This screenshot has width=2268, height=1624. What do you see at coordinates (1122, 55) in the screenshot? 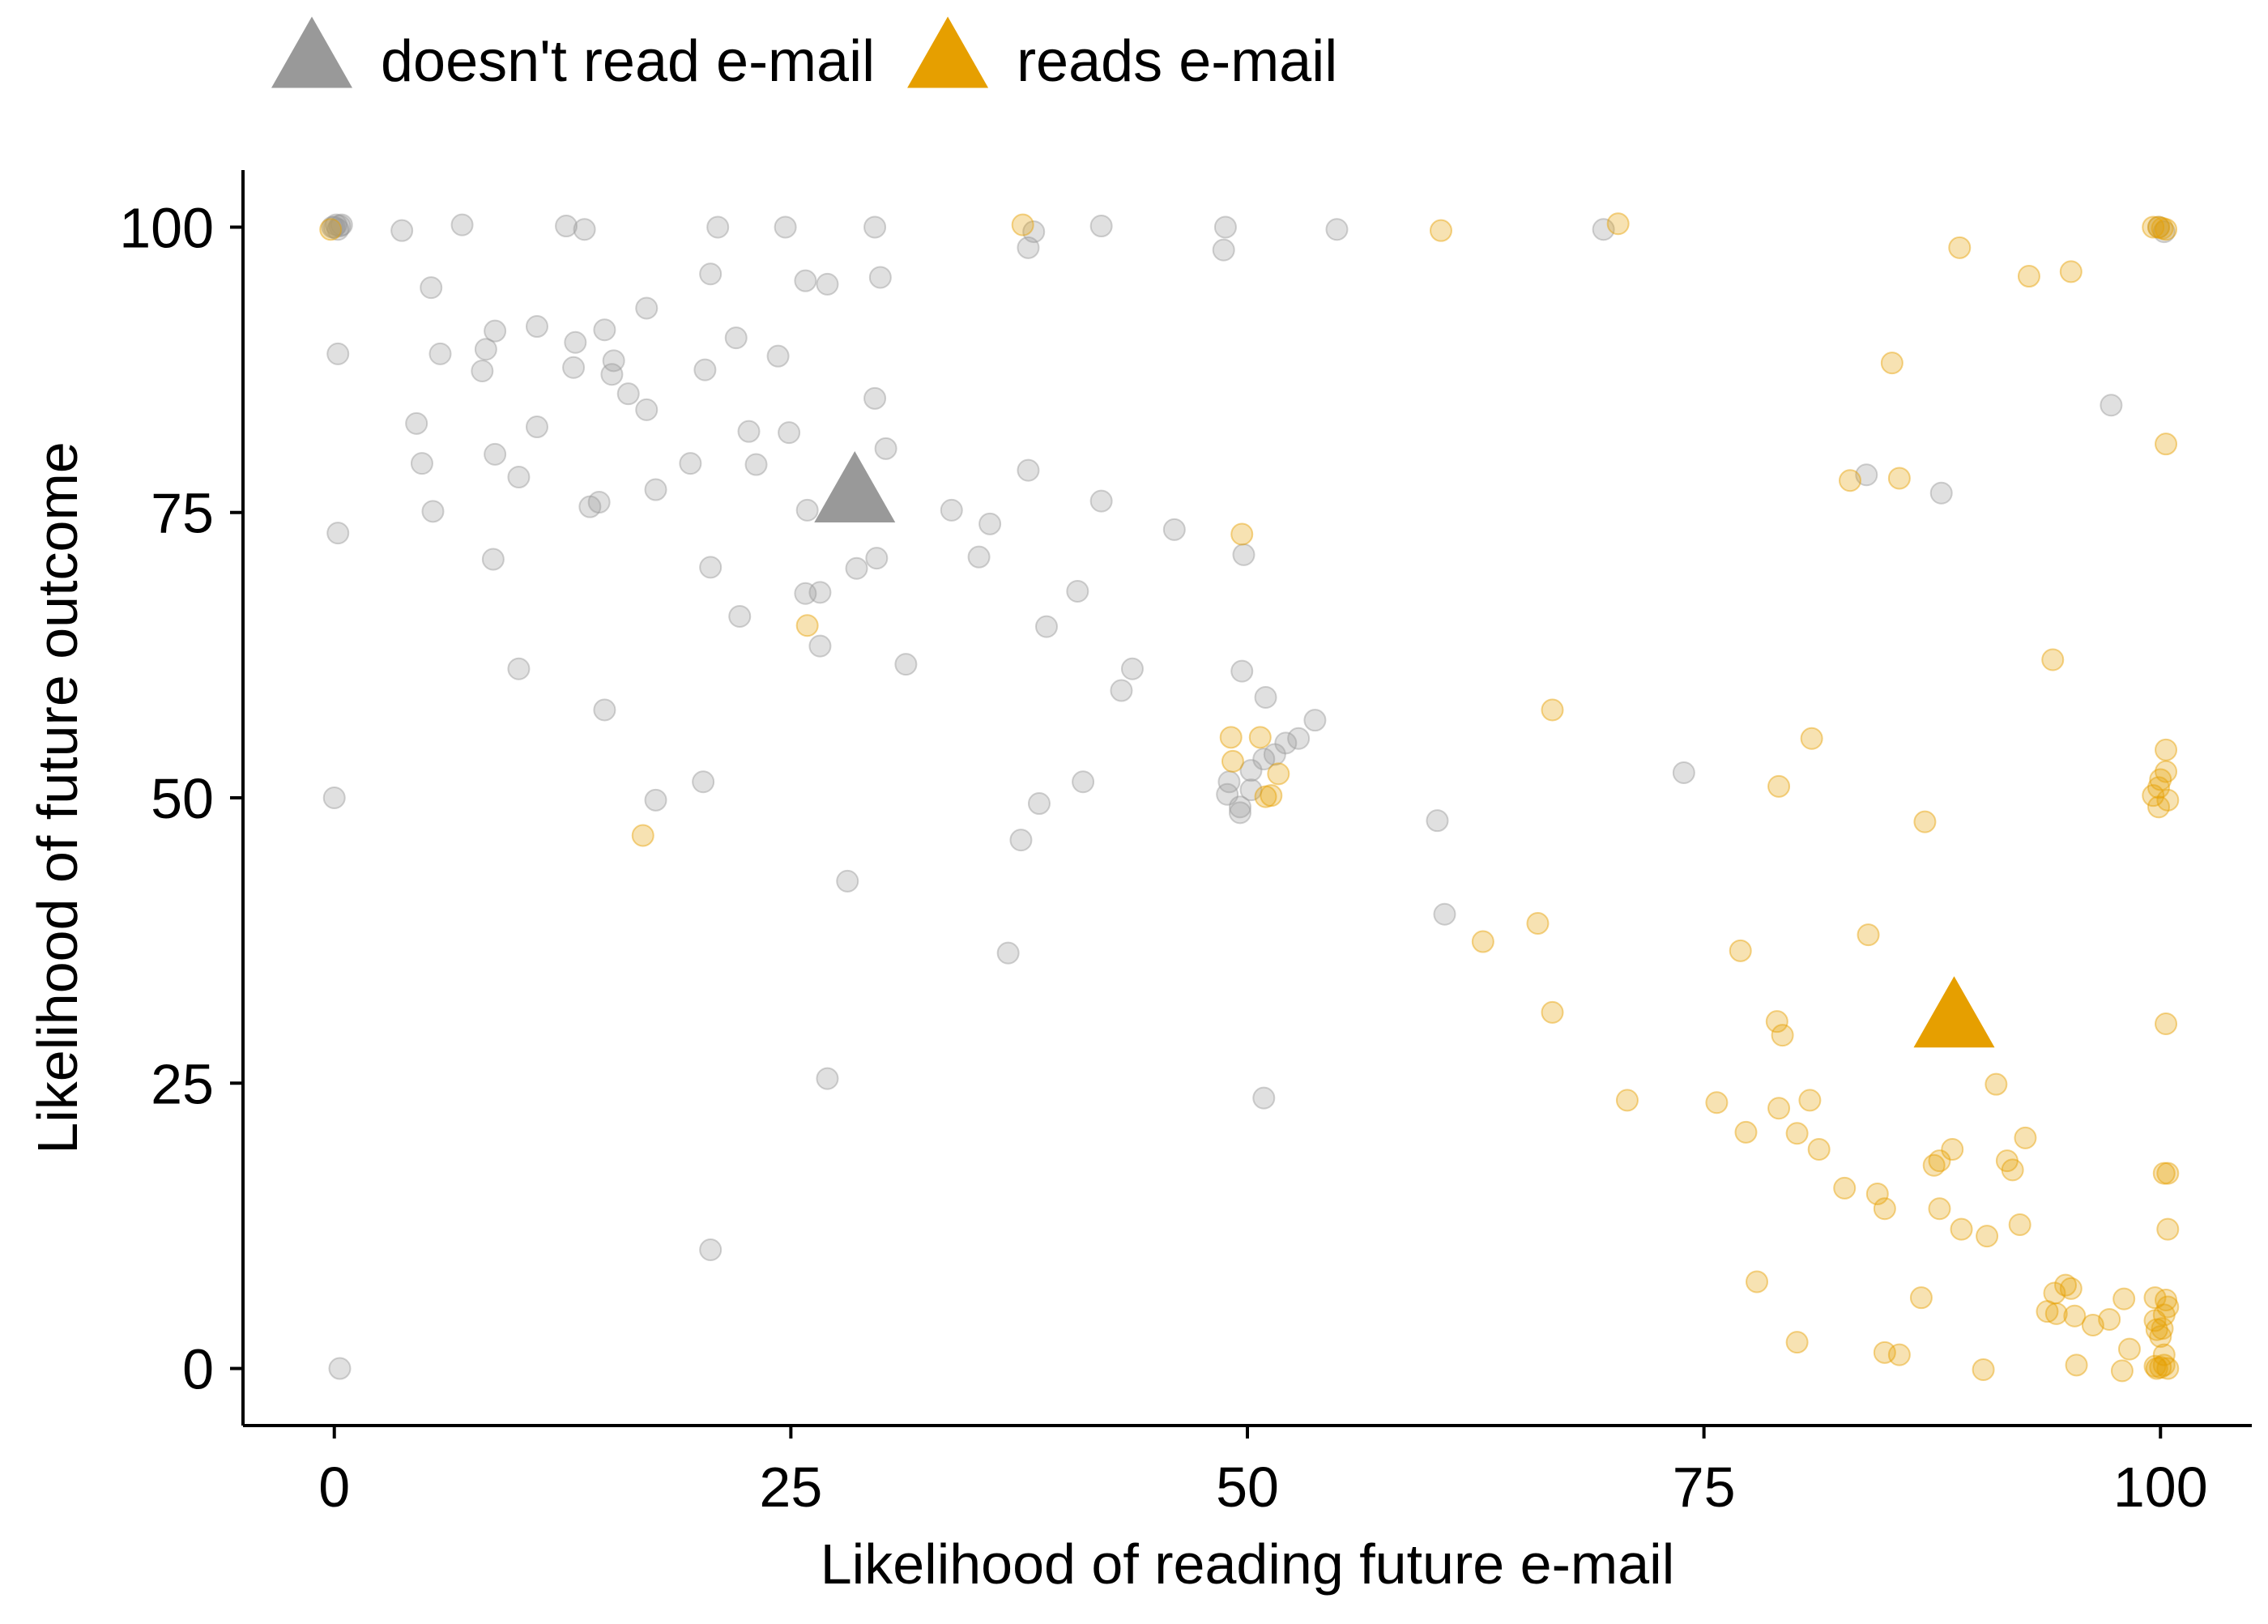
I see `legend-item-reads-e-mail: reads e-mail` at bounding box center [1122, 55].